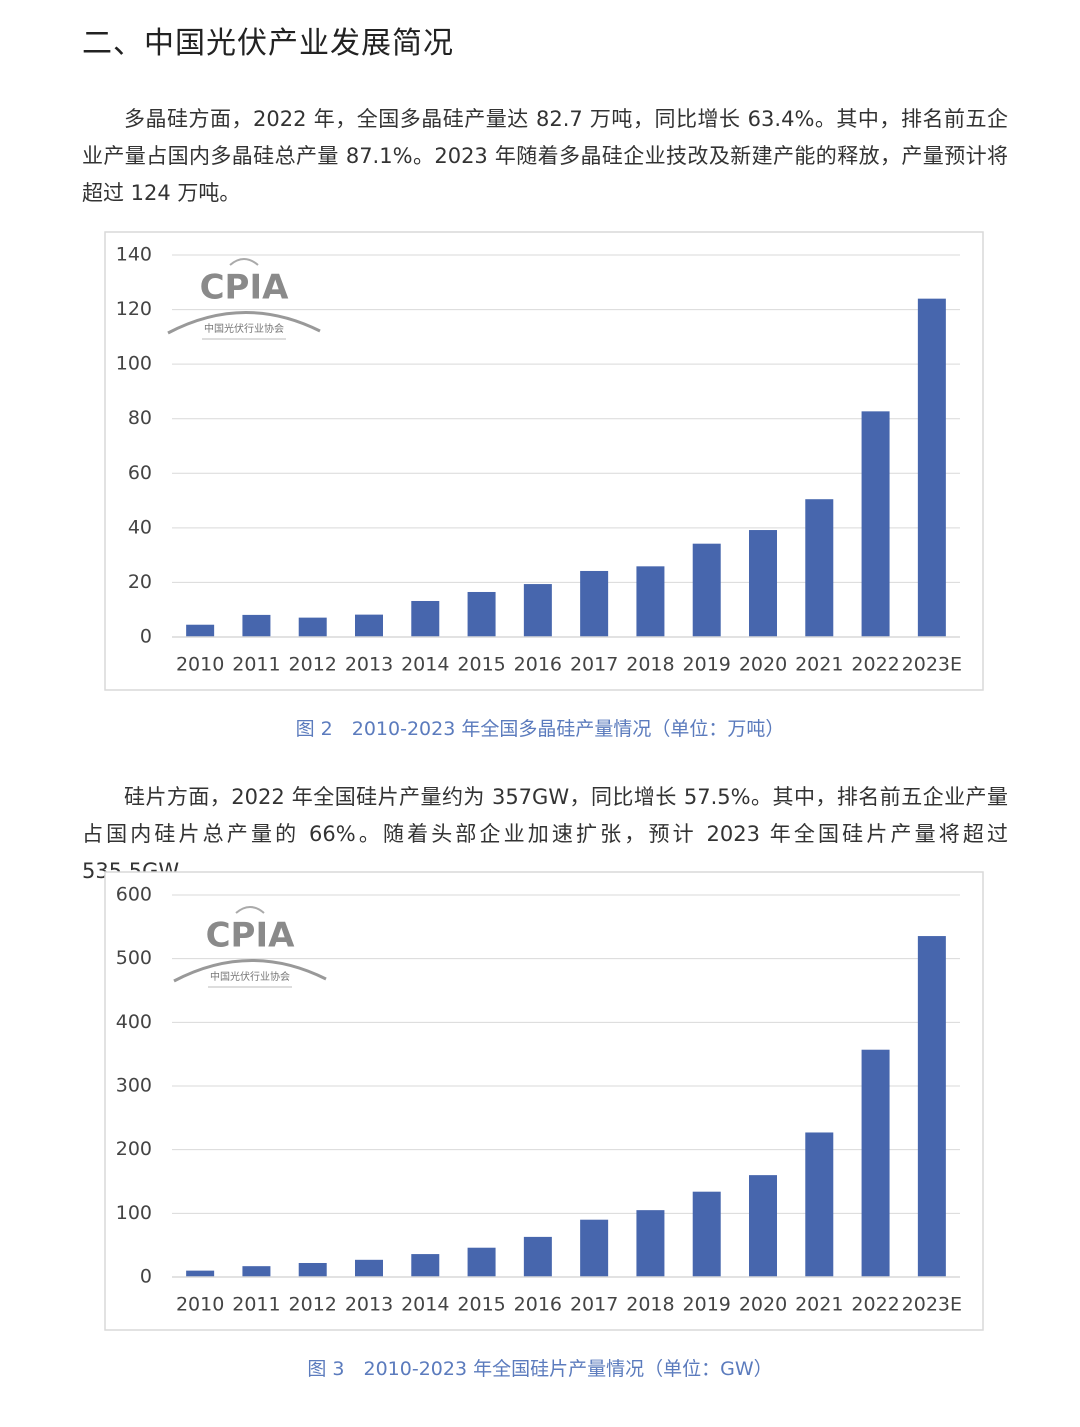 This screenshot has height=1427, width=1080. What do you see at coordinates (134, 958) in the screenshot?
I see `y-tick-label: 500` at bounding box center [134, 958].